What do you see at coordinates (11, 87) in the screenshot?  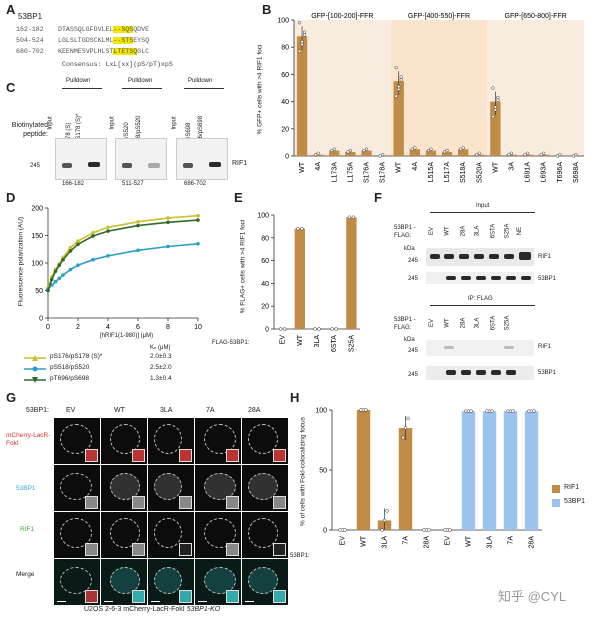 I see `panel-c-label: C` at bounding box center [11, 87].